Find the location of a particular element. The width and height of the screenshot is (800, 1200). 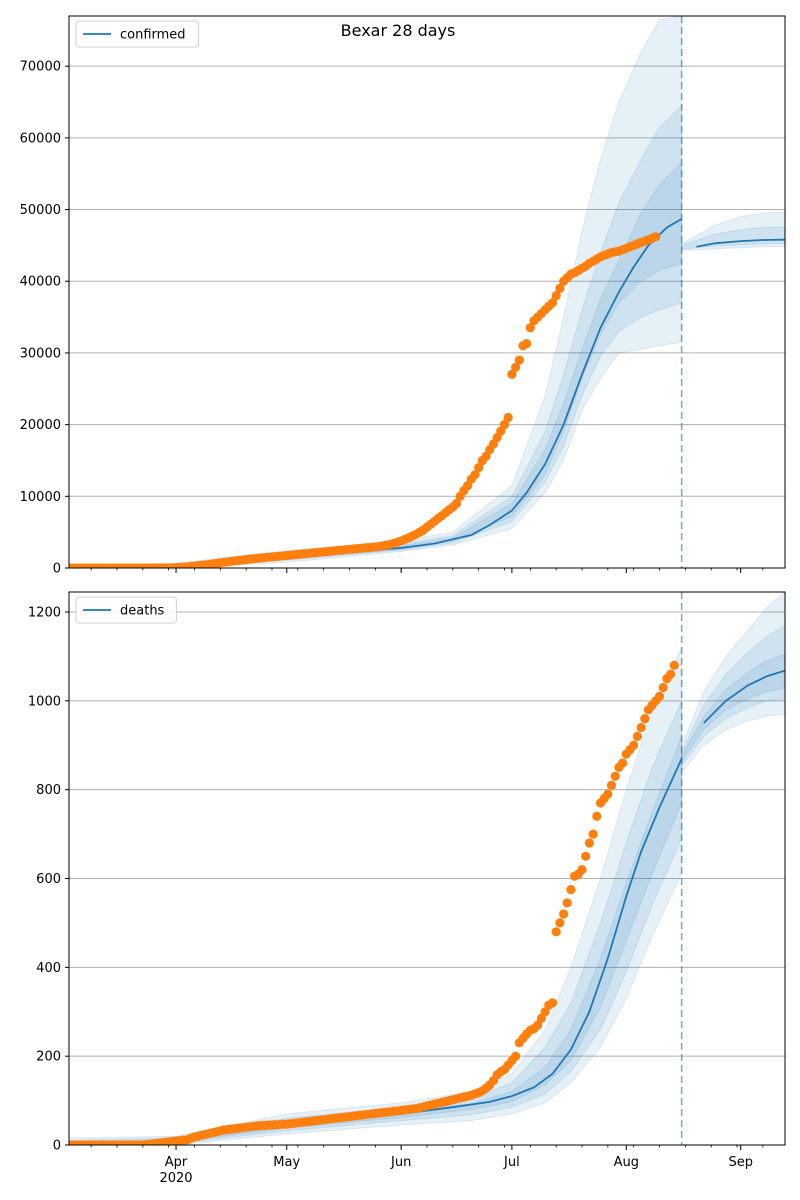

y-tick-label: 50000 is located at coordinates (40, 210).